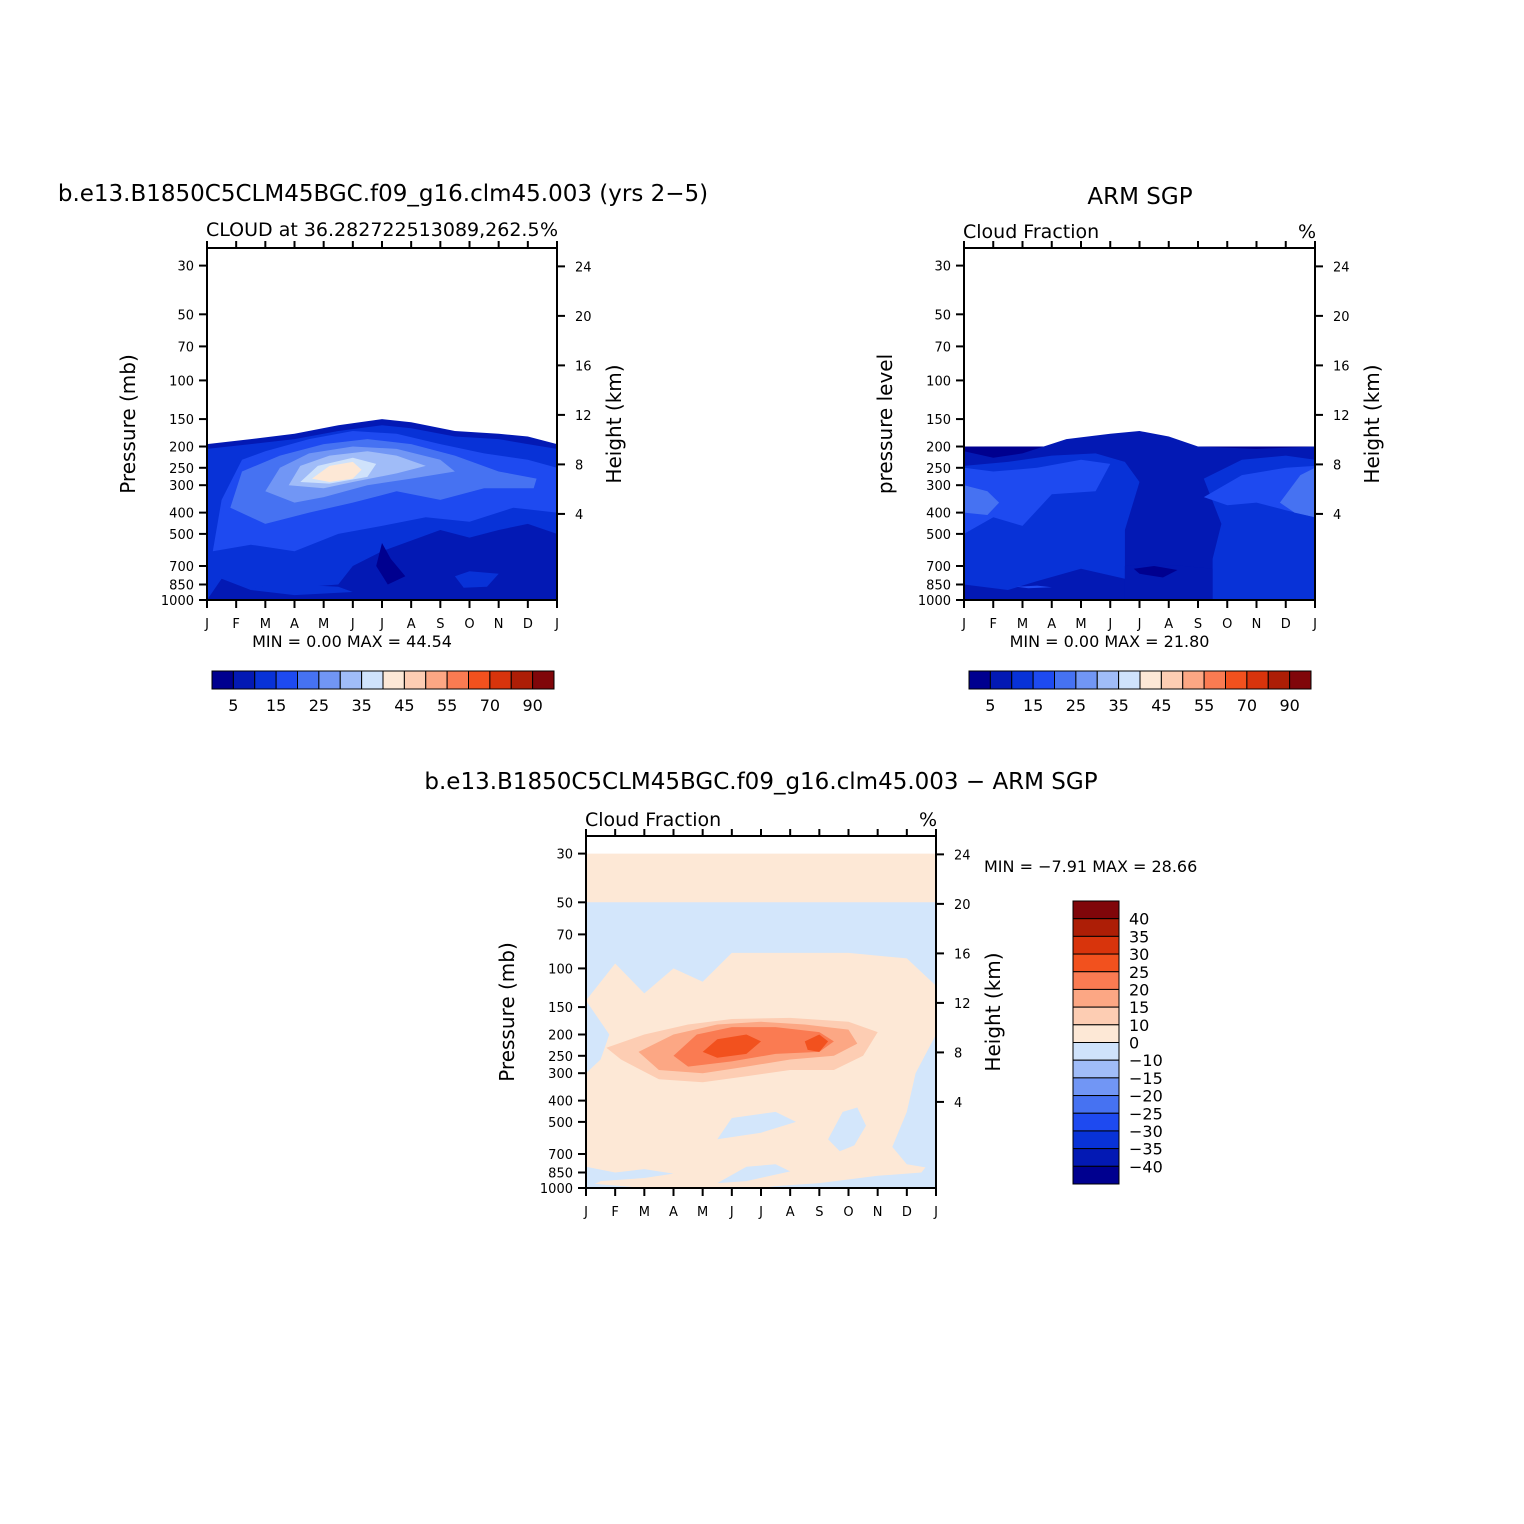  What do you see at coordinates (181, 448) in the screenshot?
I see `y-tick-label: 200` at bounding box center [181, 448].